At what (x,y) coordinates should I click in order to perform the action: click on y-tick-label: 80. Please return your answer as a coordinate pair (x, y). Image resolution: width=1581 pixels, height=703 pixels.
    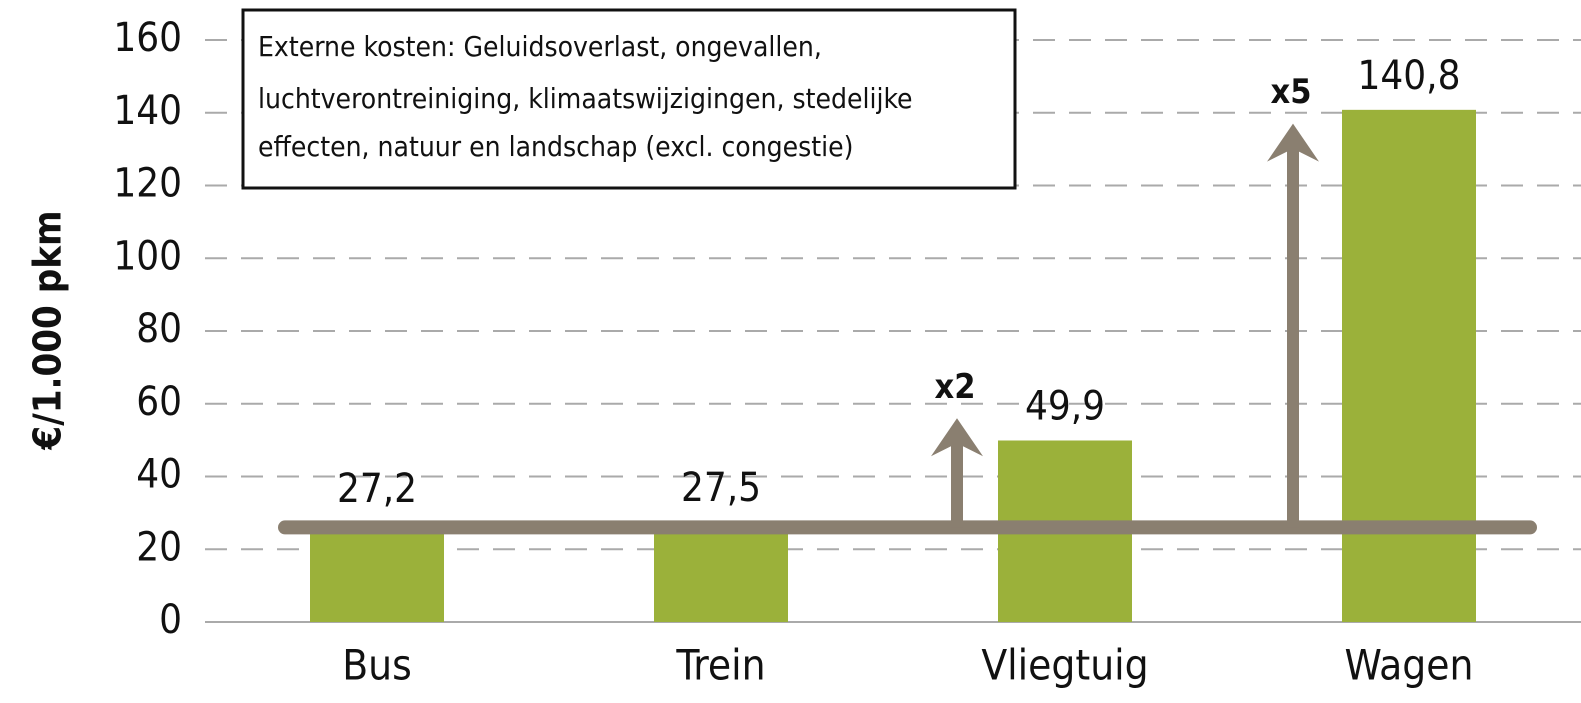
    Looking at the image, I should click on (159, 329).